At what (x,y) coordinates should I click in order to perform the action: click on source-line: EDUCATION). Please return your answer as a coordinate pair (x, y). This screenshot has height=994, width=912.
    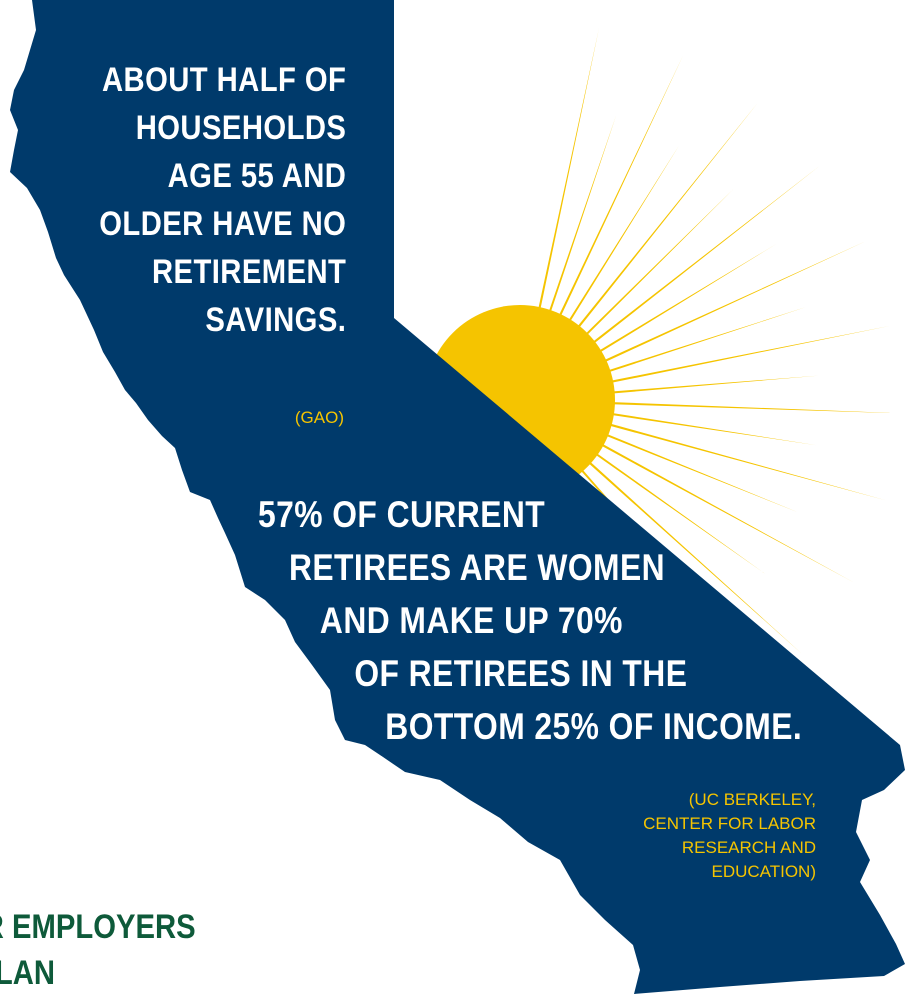
    Looking at the image, I should click on (729, 872).